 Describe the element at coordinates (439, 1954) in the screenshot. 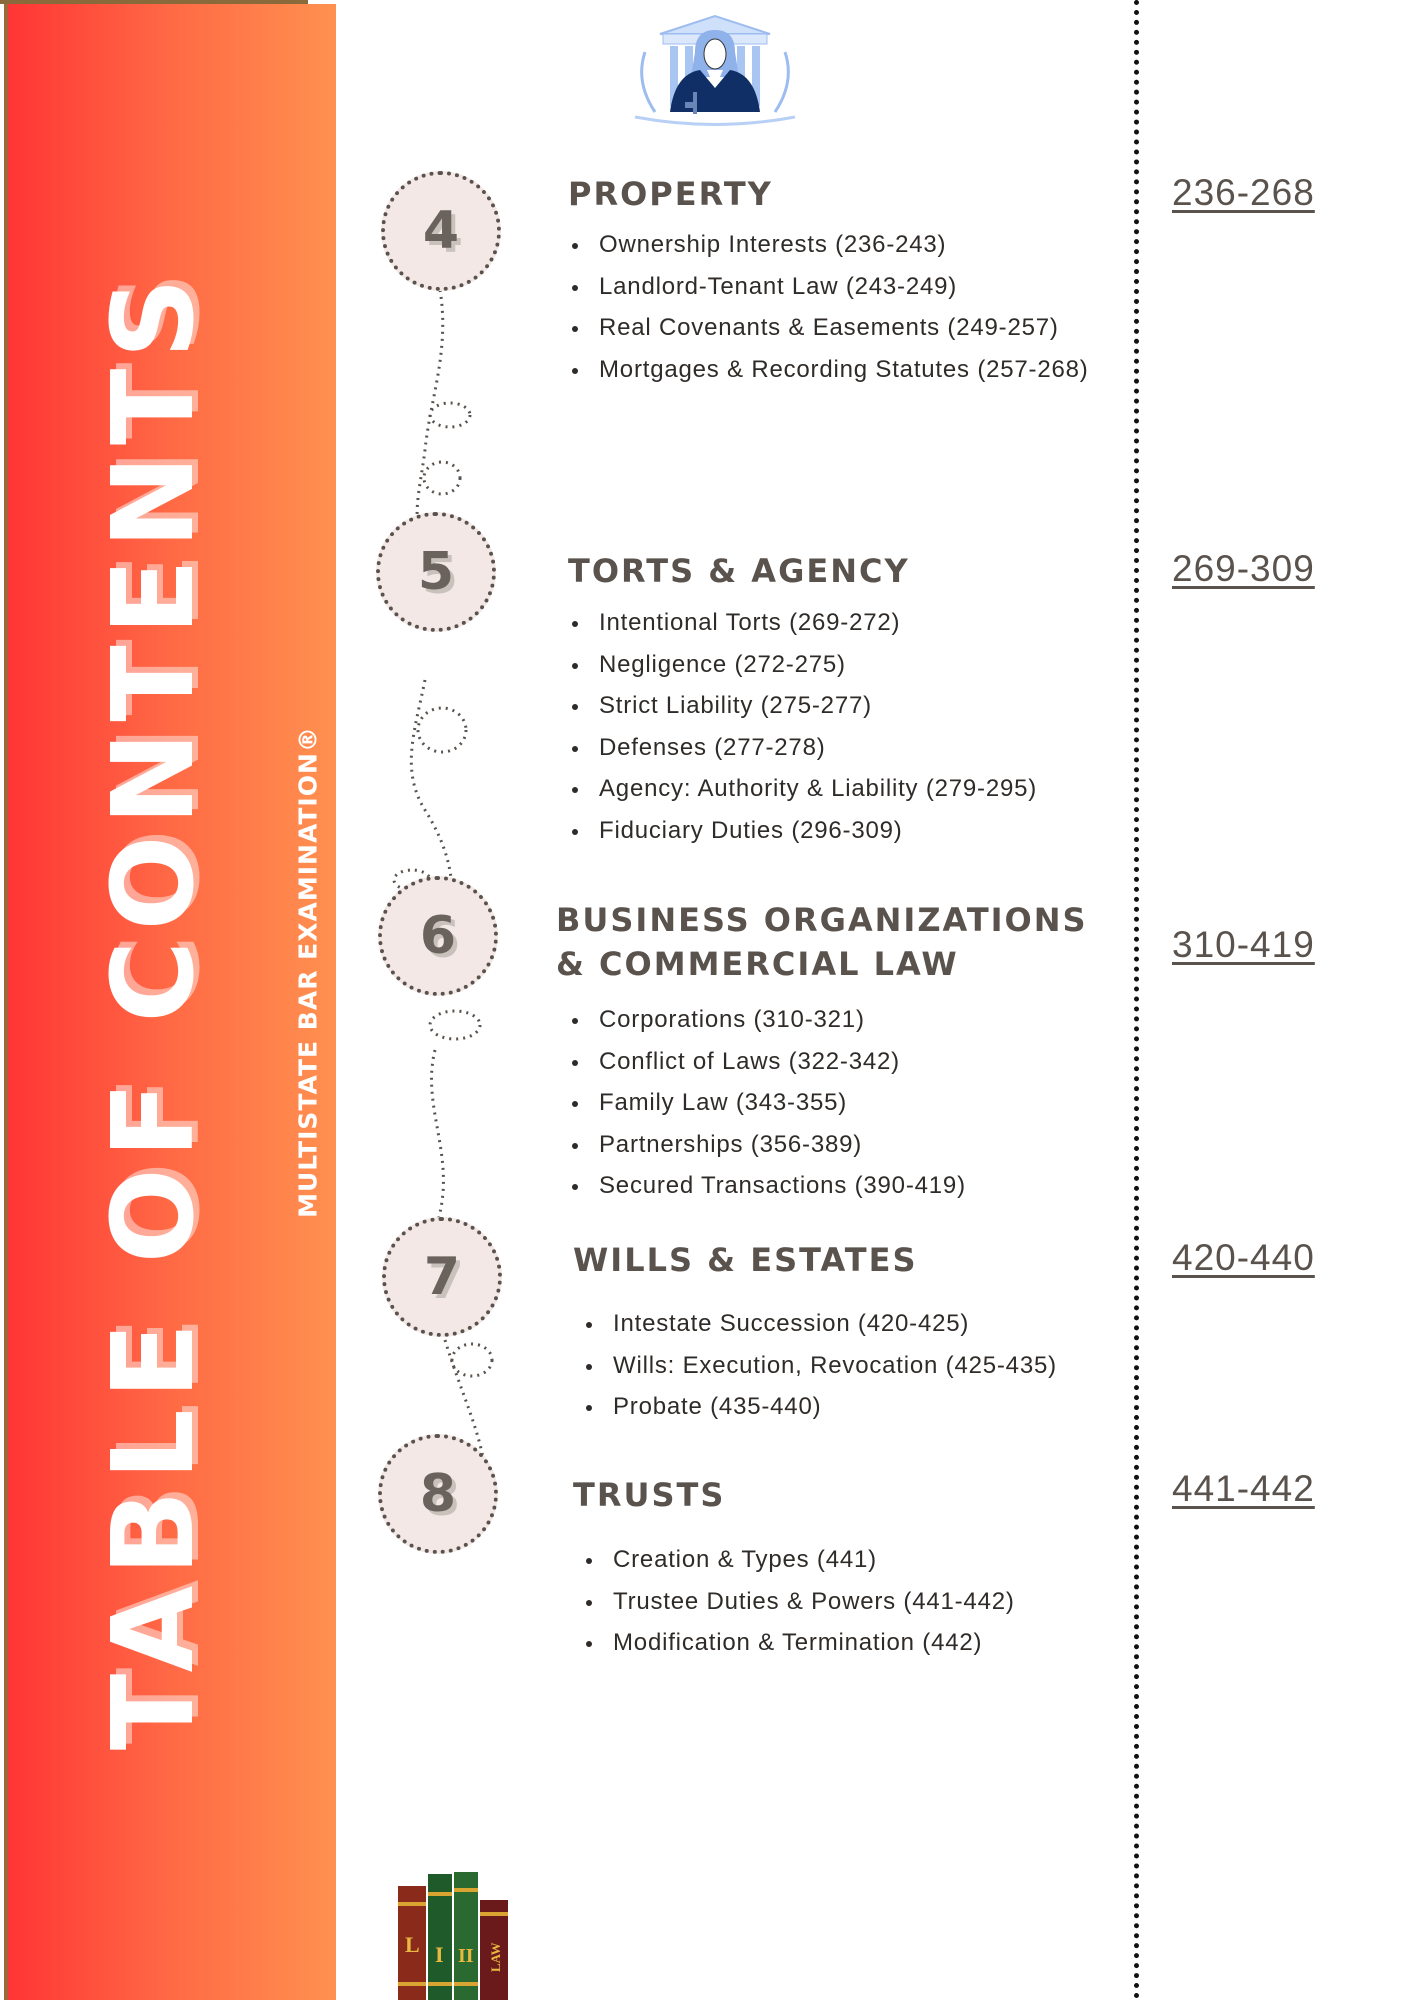

I see `svg-text: I` at that location.